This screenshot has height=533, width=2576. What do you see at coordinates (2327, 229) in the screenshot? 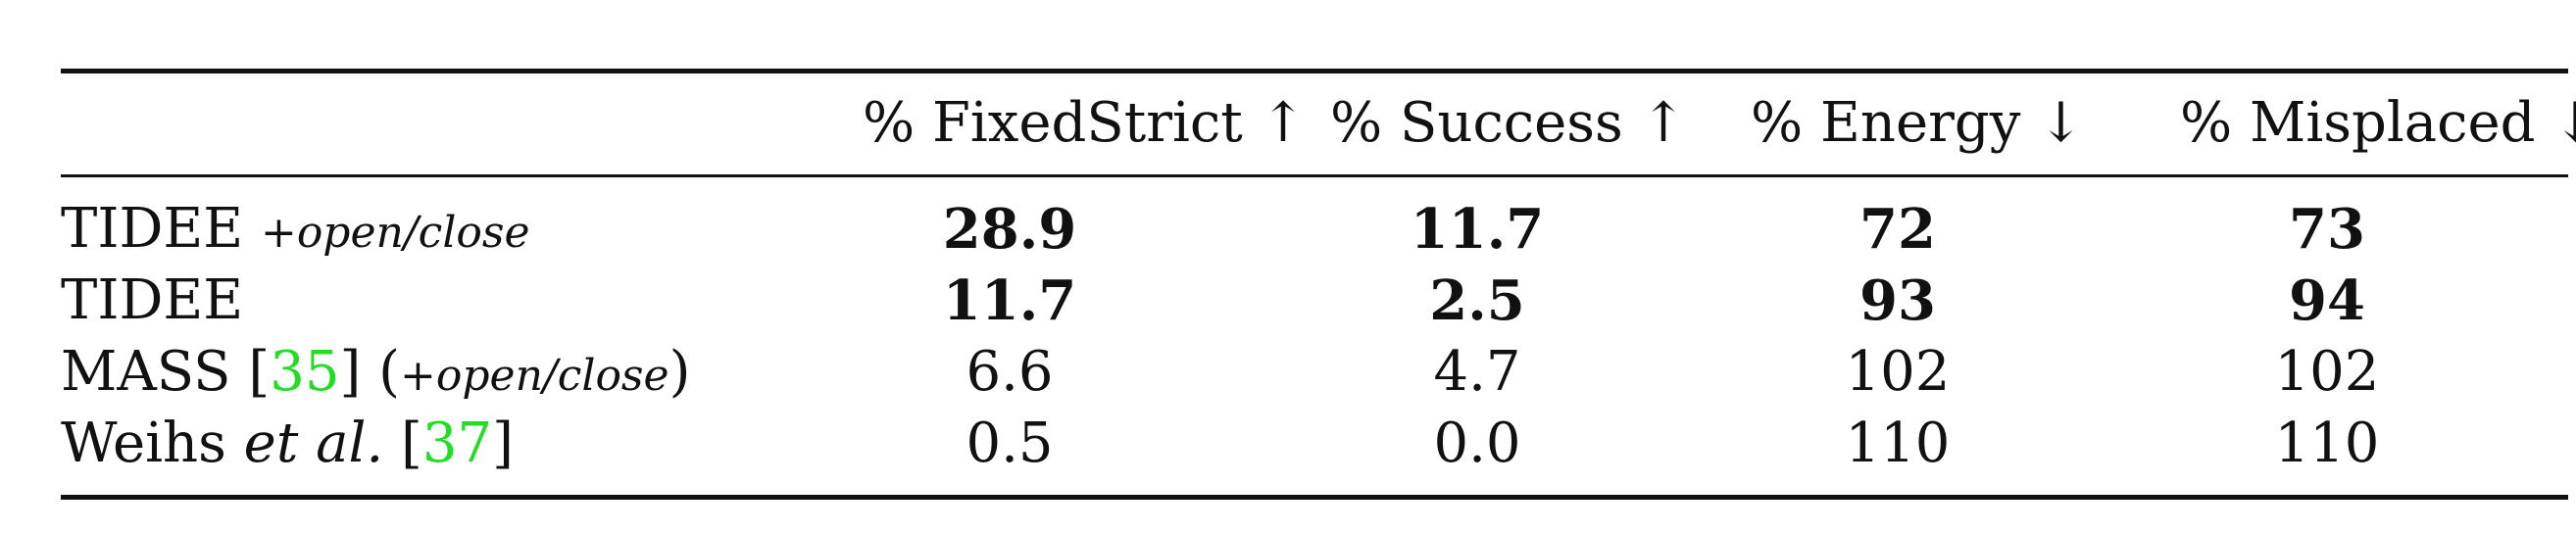
I see `table-cell: 73` at bounding box center [2327, 229].